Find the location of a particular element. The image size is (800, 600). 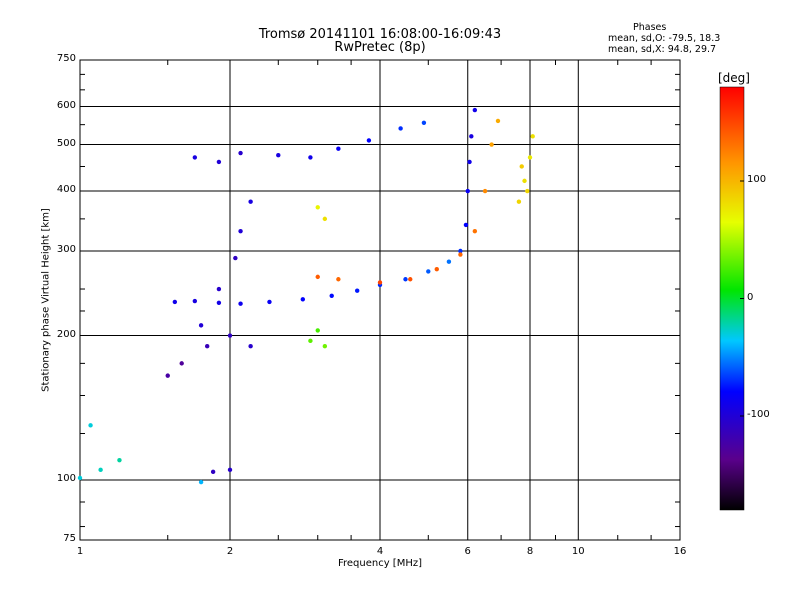

colorbar-tick-label: 100 is located at coordinates (757, 179).